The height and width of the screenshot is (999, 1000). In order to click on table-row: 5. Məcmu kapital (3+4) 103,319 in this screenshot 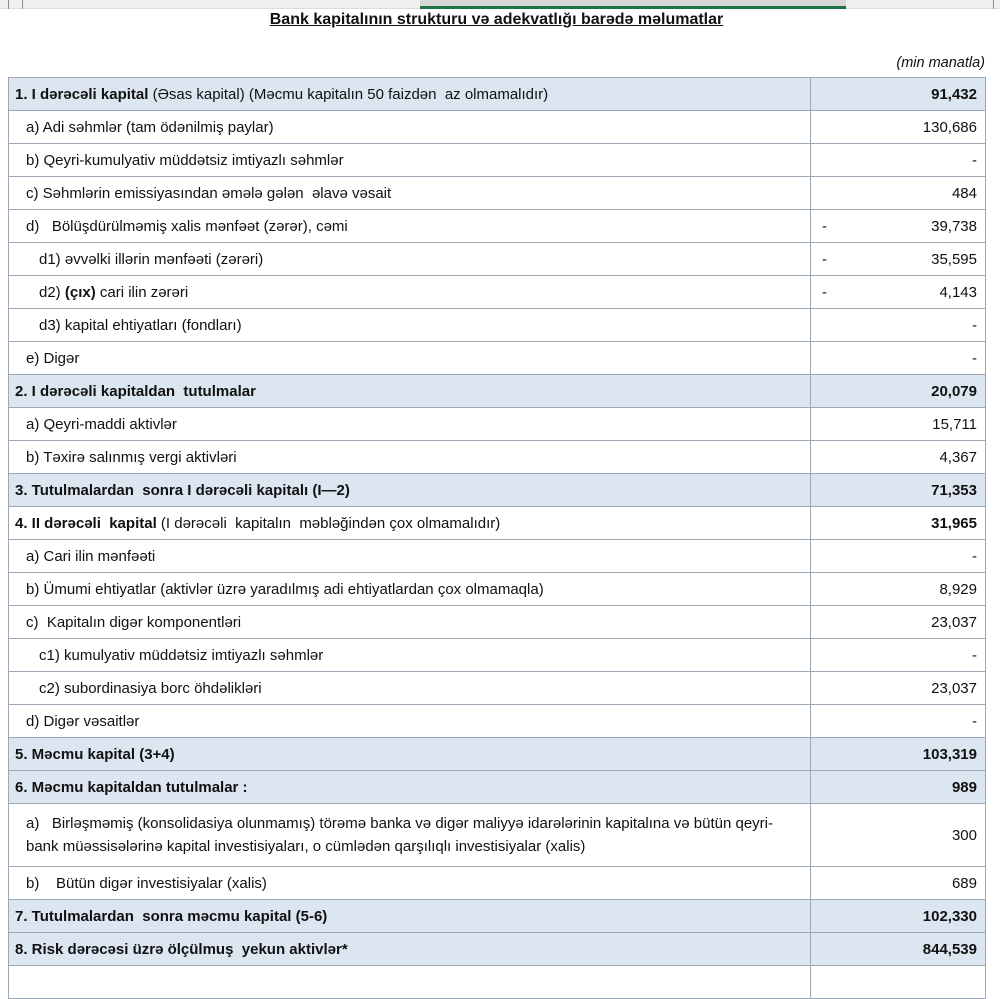, I will do `click(497, 754)`.